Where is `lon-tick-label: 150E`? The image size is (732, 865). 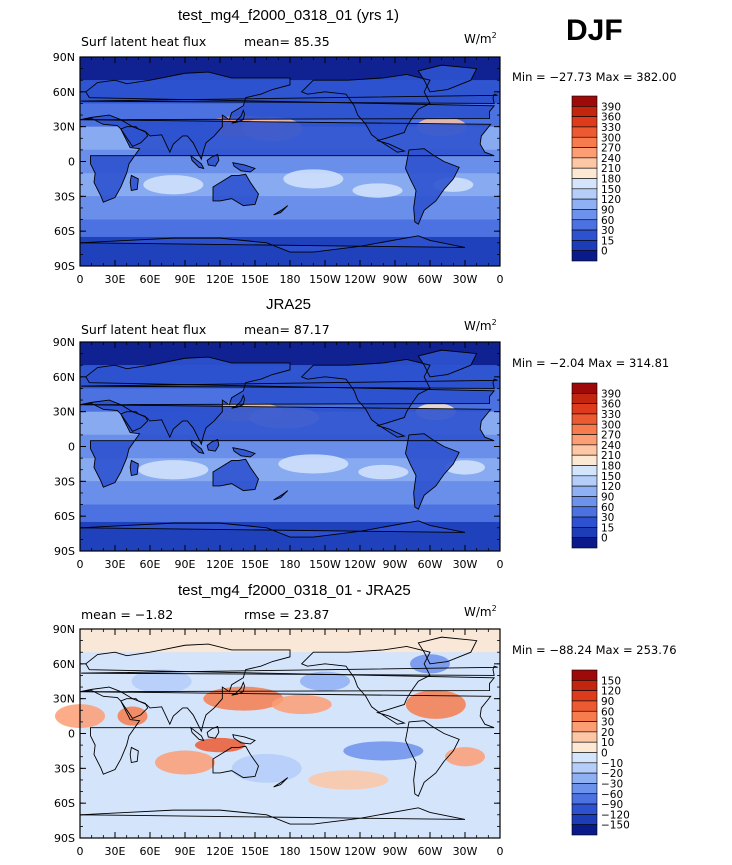 lon-tick-label: 150E is located at coordinates (255, 564).